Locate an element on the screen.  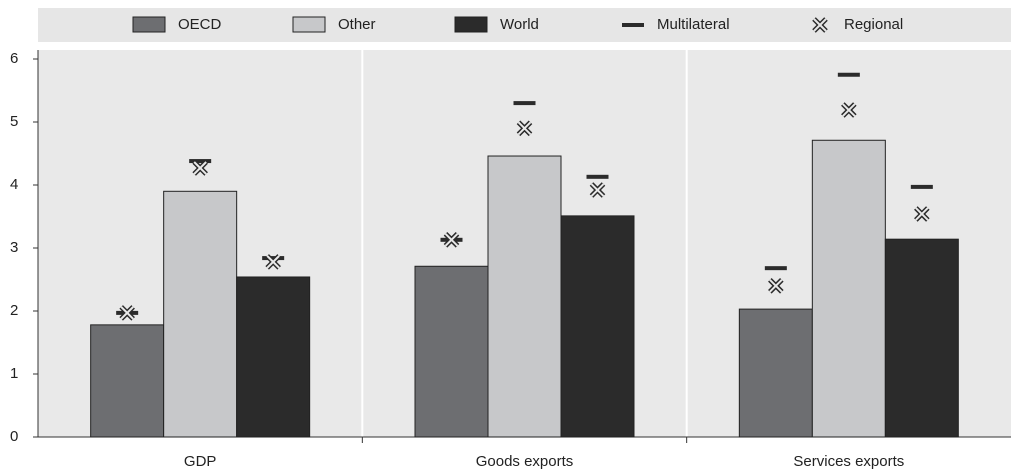
y-tick-label: 3 is located at coordinates (14, 247).